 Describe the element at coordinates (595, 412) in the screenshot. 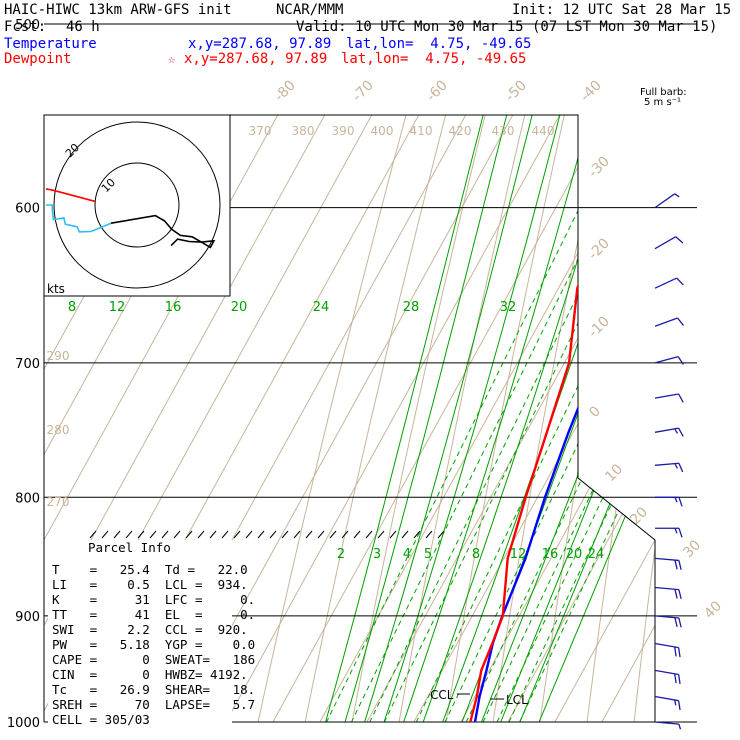

I see `isotherm-label: 0` at that location.